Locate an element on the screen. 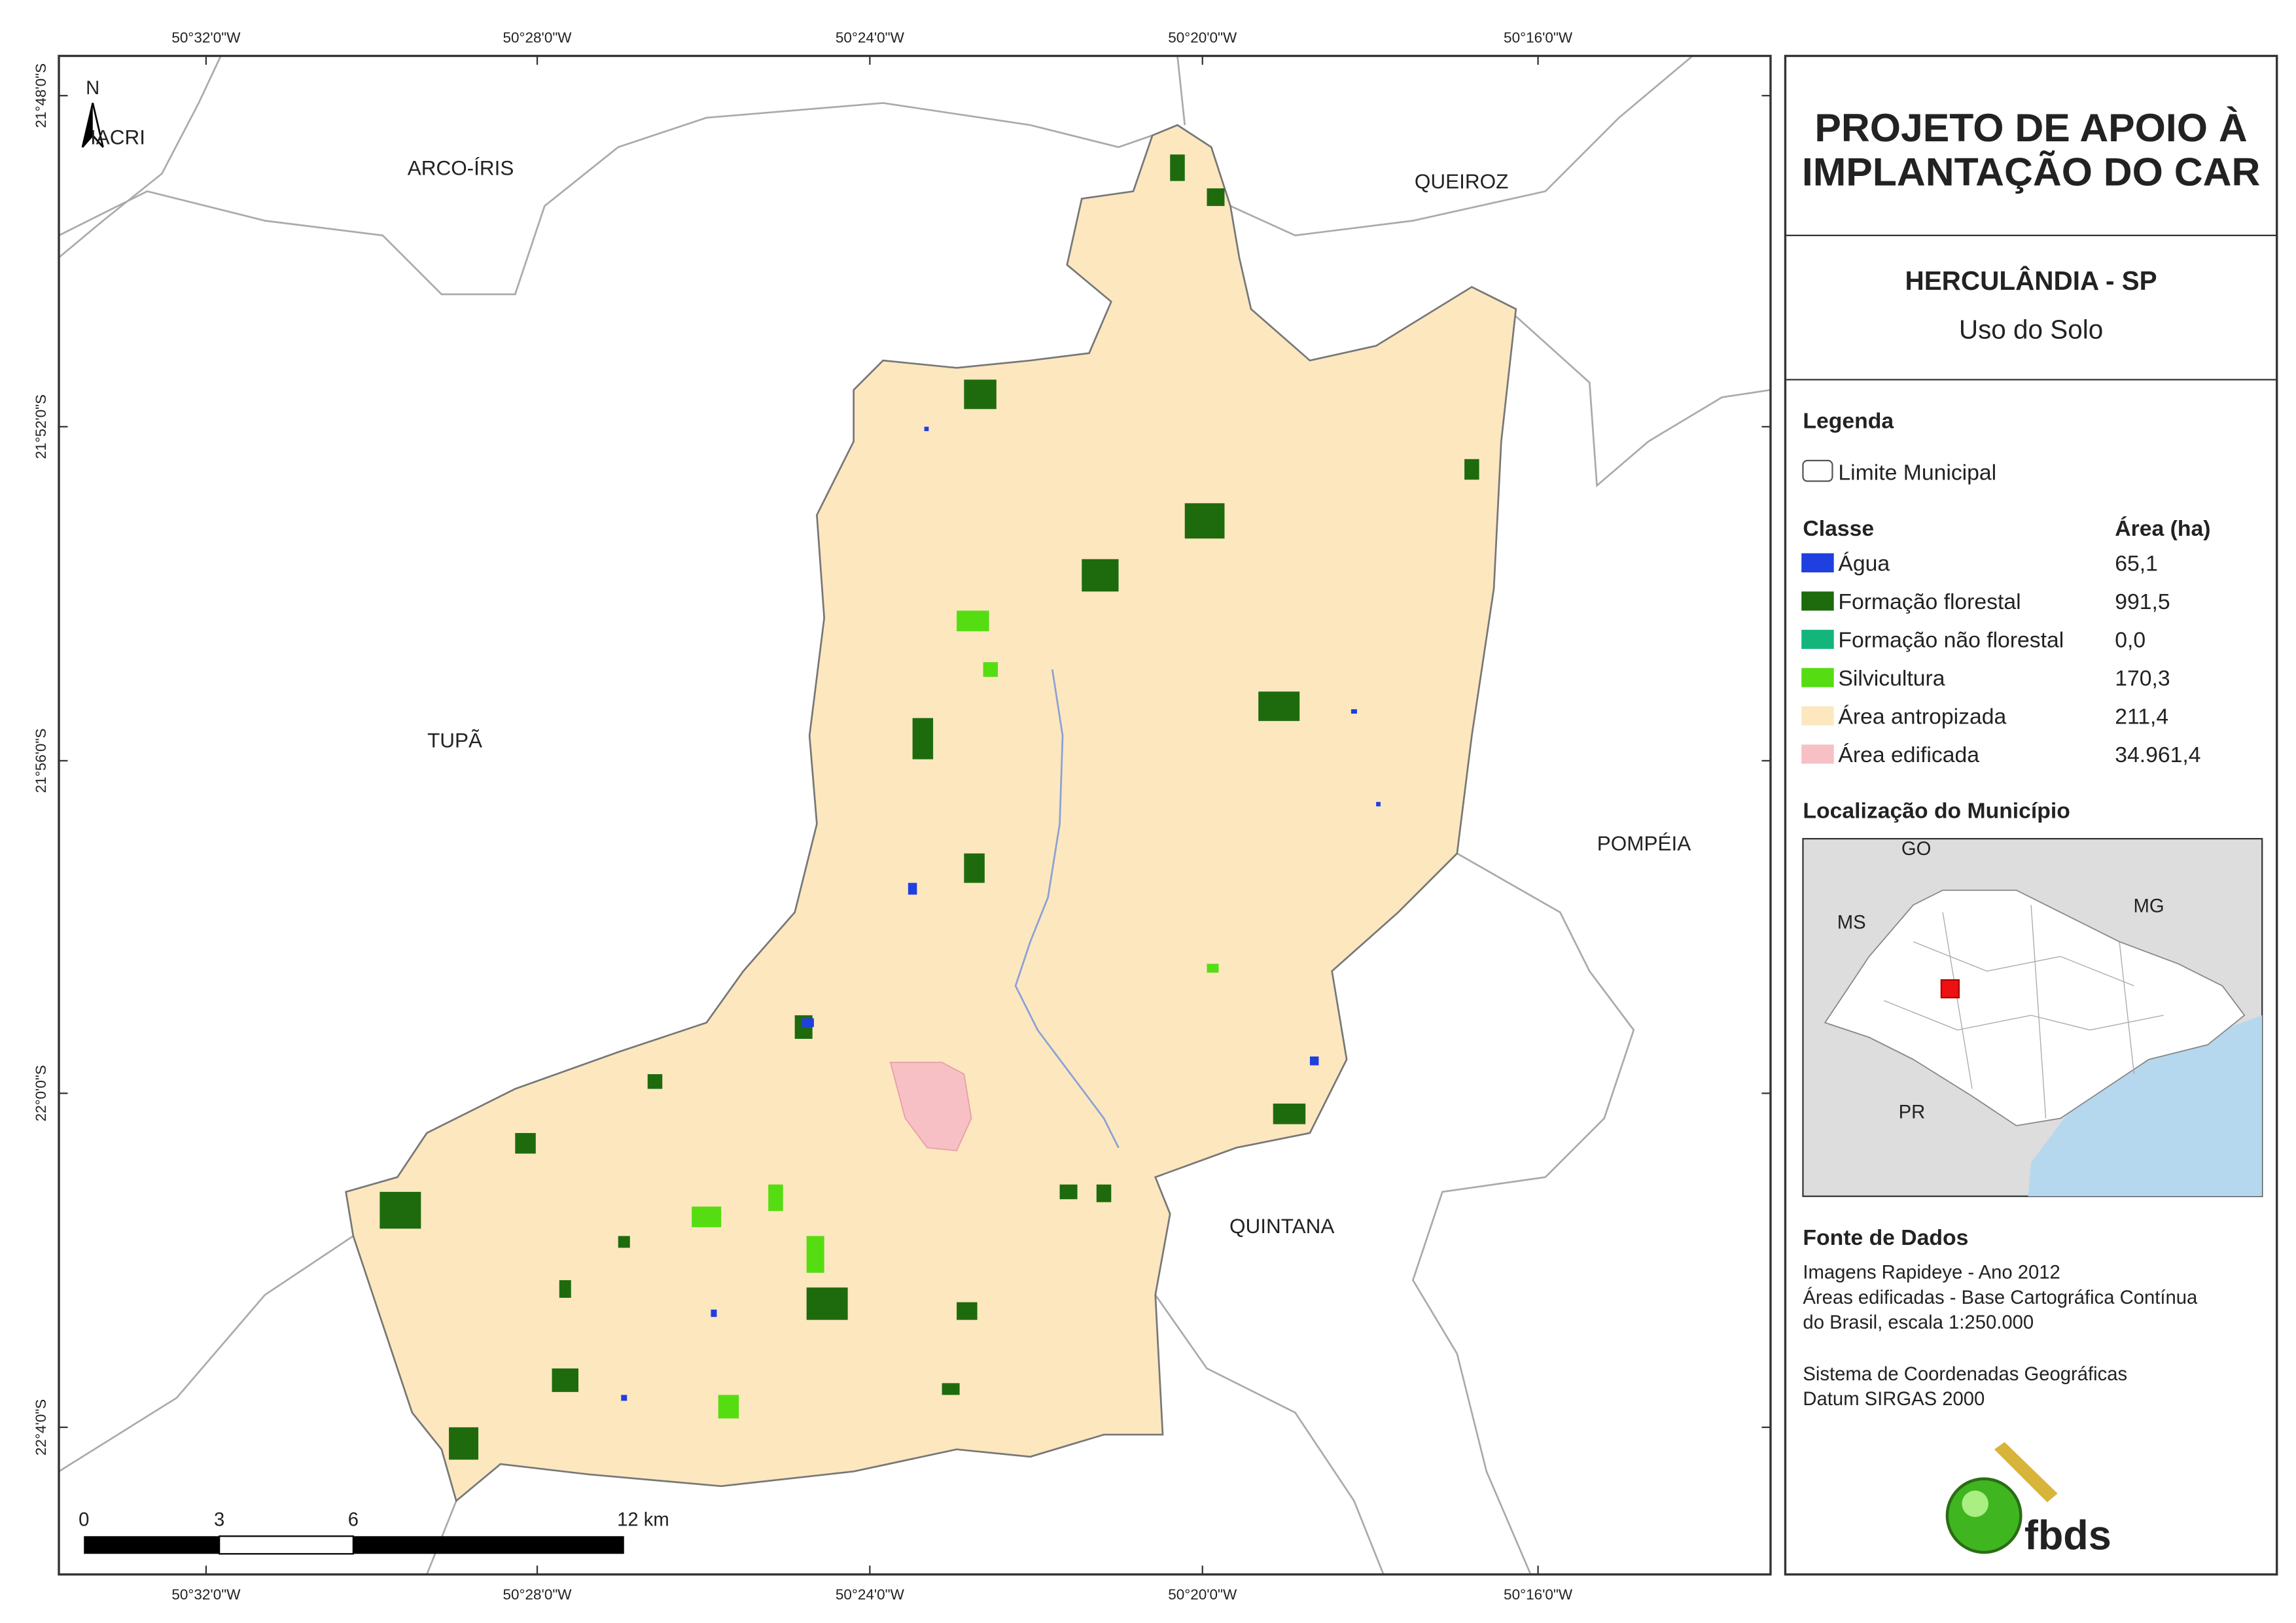  inset-label: GO is located at coordinates (1916, 850).